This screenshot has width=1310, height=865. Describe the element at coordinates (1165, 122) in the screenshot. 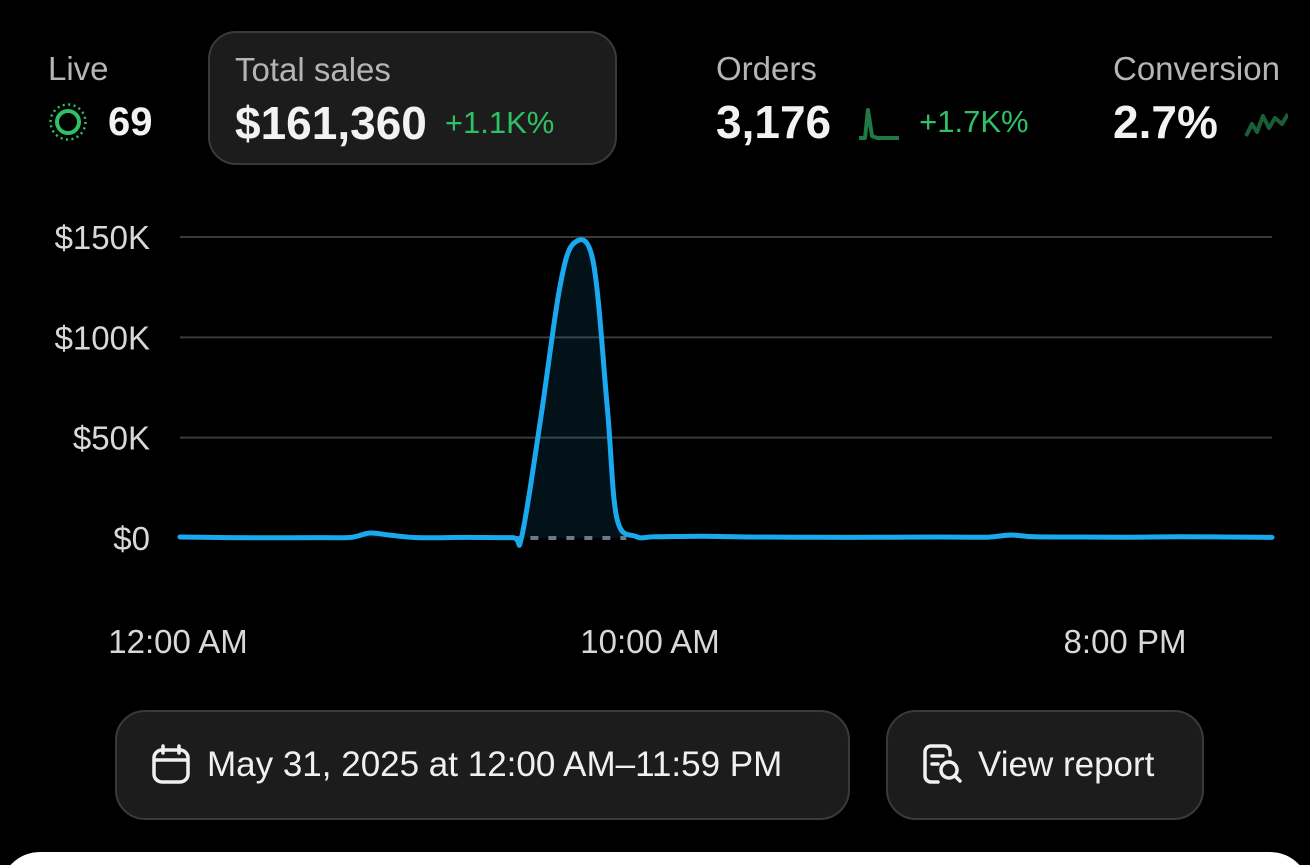

I see `metric-value: 2.7%` at that location.